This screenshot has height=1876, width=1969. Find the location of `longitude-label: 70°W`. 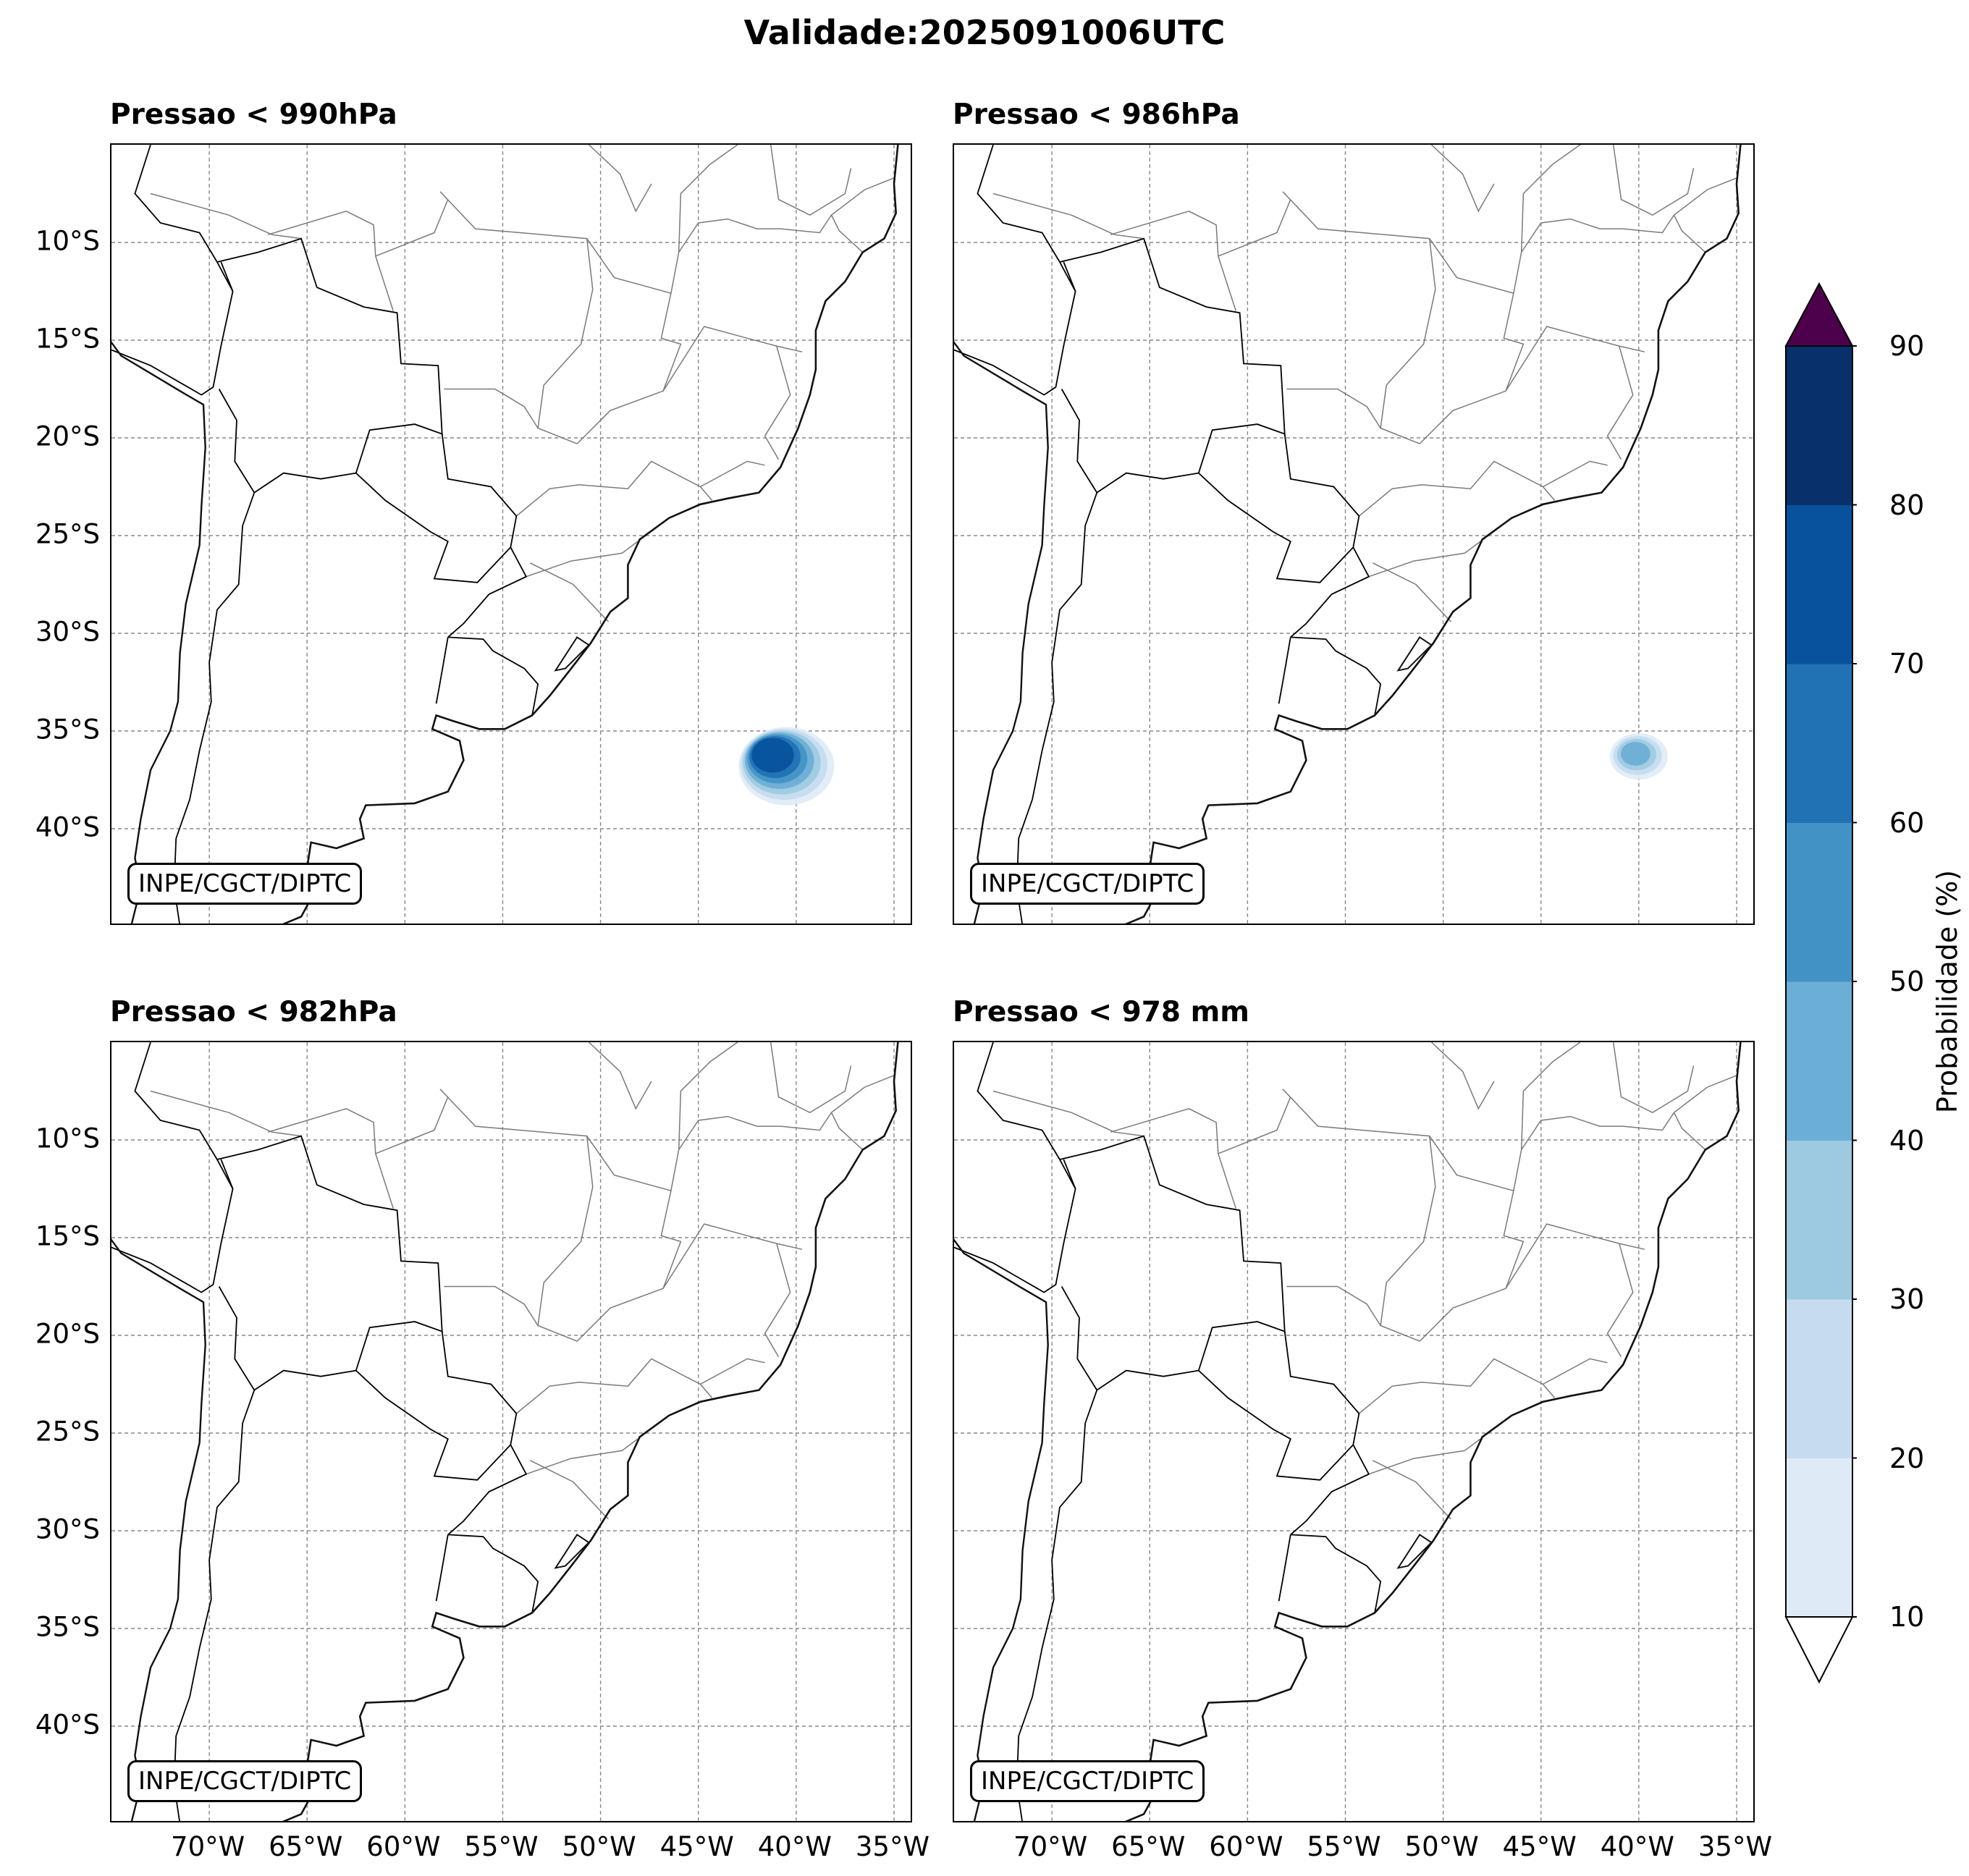

longitude-label: 70°W is located at coordinates (208, 1846).